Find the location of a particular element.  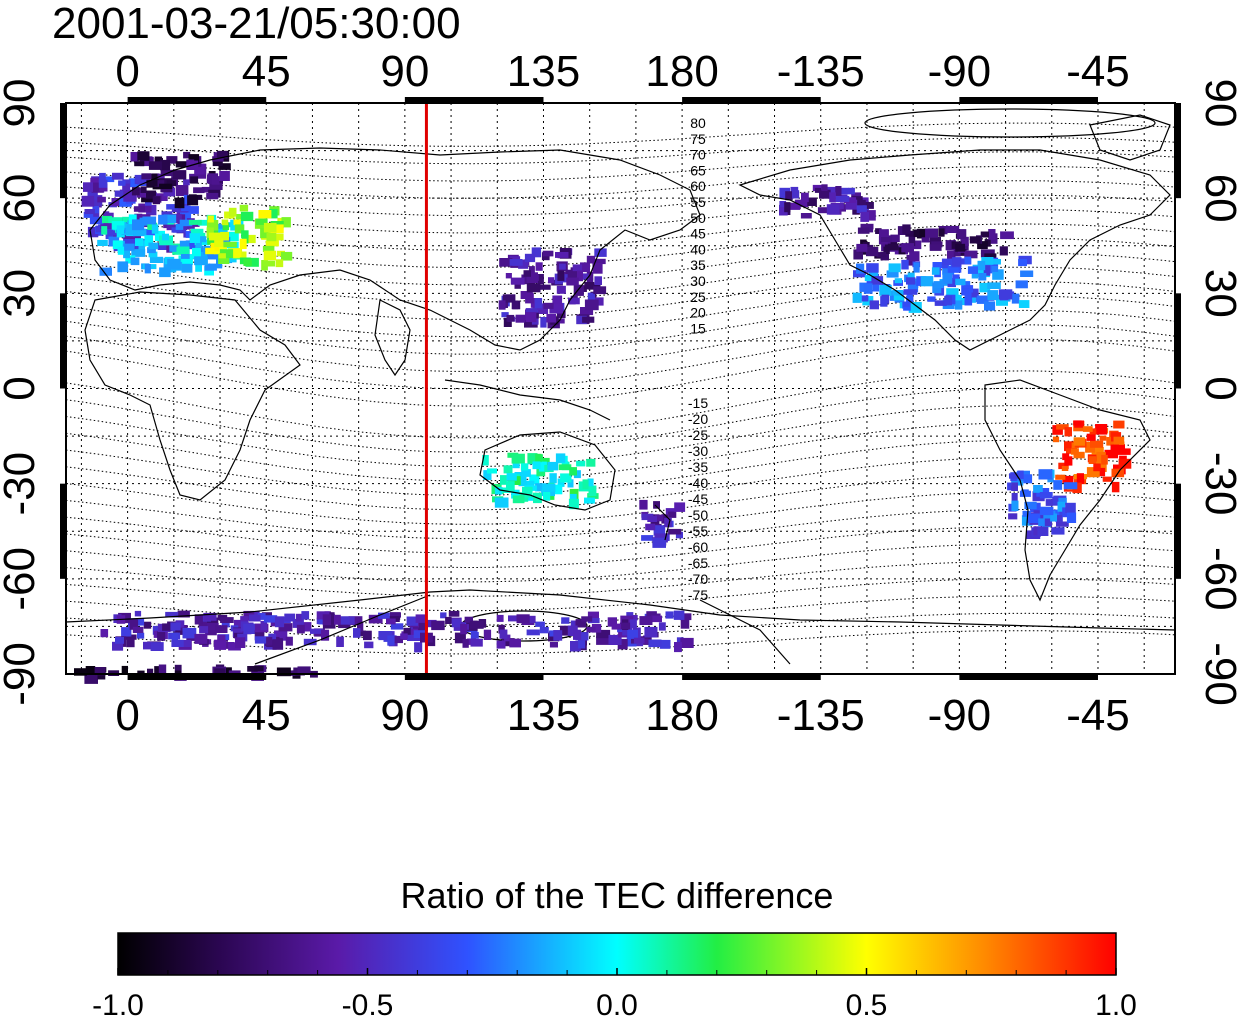

frame-bar-bottom is located at coordinates (751, 677).